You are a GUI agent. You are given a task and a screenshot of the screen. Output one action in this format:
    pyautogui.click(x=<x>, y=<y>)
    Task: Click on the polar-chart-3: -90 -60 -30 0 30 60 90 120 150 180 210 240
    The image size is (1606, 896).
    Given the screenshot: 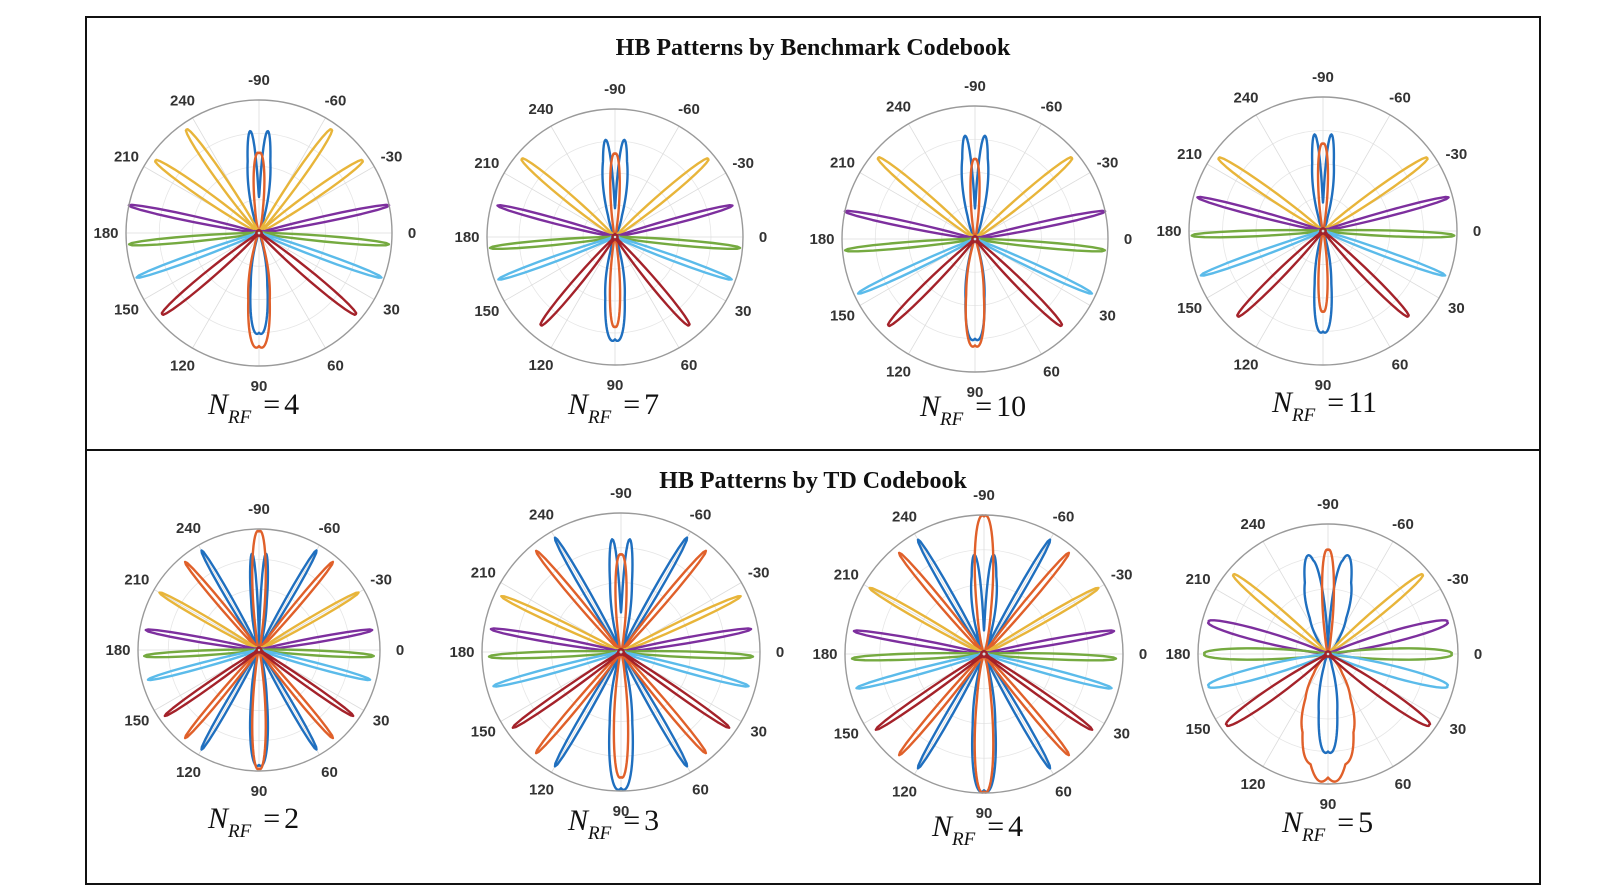 What is the action you would take?
    pyautogui.click(x=970, y=239)
    